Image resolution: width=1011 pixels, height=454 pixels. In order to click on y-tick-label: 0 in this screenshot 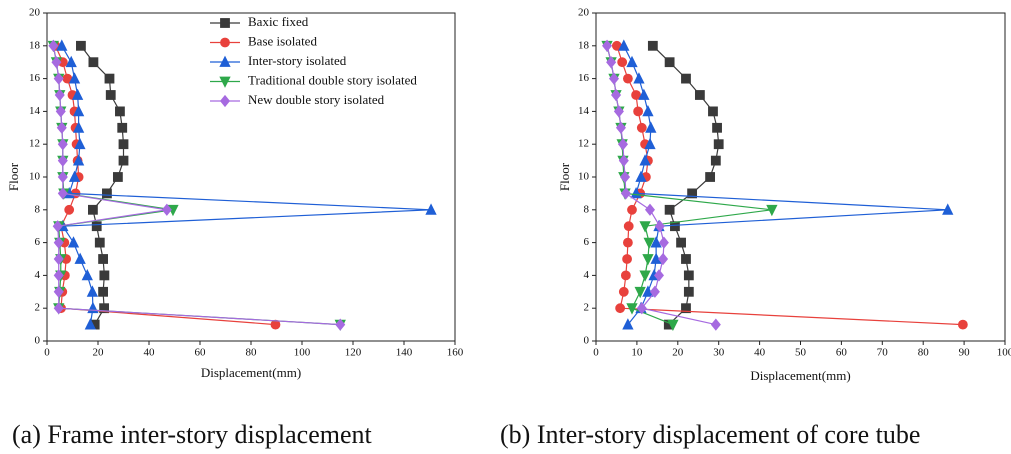, I will do `click(38, 341)`.